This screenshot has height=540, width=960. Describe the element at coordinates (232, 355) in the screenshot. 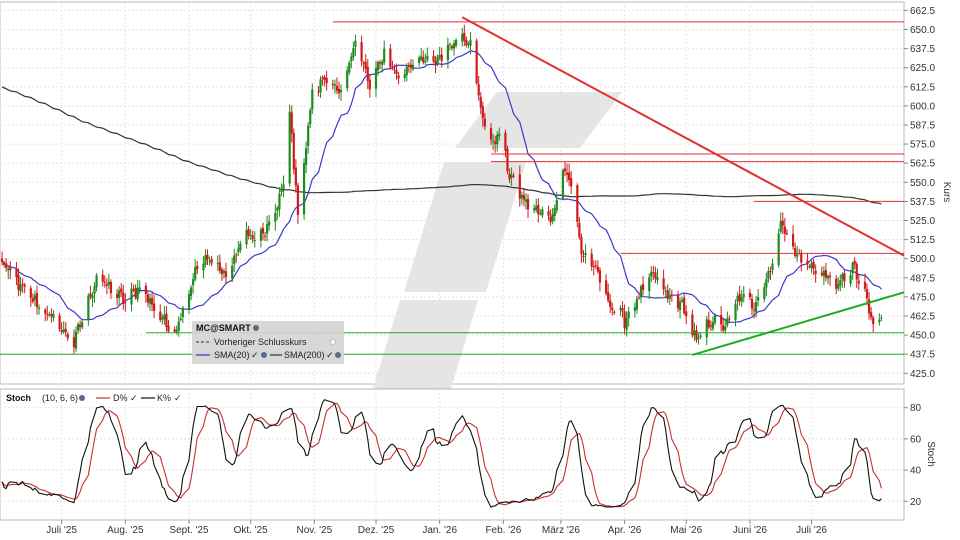

I see `legend-sma20: SMA(20)` at that location.